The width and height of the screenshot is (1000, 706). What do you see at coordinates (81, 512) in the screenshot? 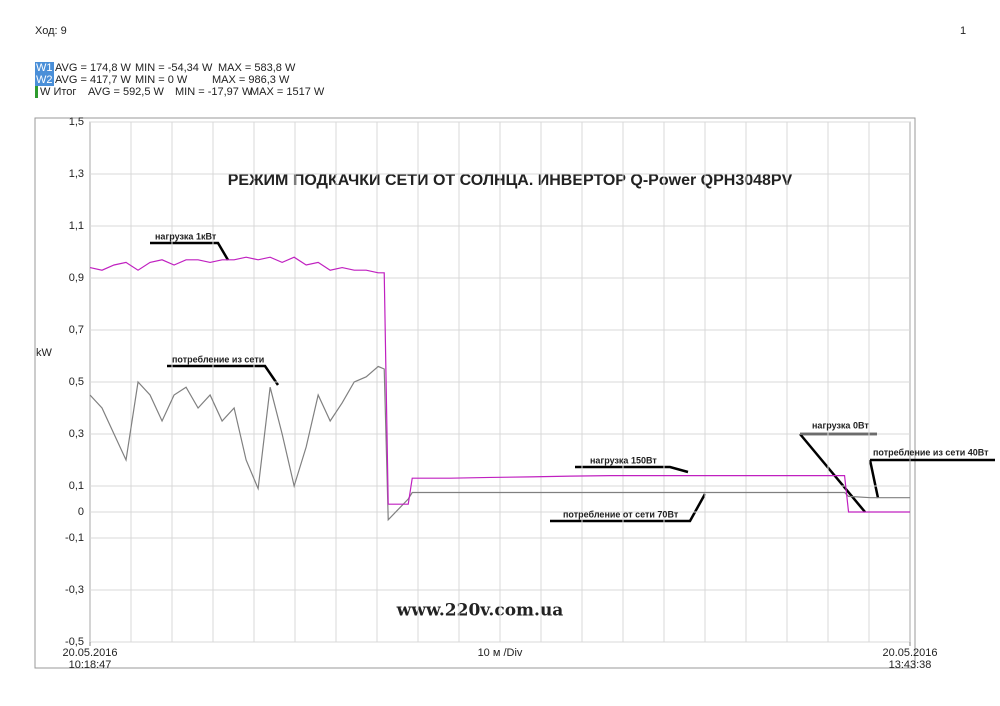
I see `y-tick-label: 0` at bounding box center [81, 512].